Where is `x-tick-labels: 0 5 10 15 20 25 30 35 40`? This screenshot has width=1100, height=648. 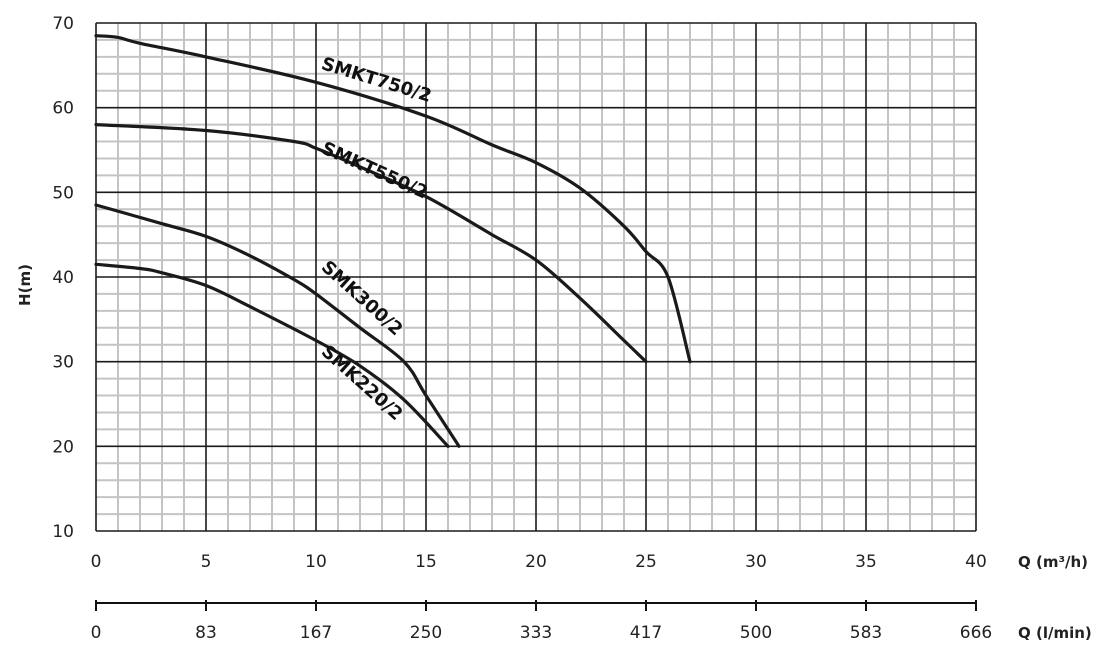
x-tick-labels: 0 5 10 15 20 25 30 35 40 is located at coordinates (539, 562).